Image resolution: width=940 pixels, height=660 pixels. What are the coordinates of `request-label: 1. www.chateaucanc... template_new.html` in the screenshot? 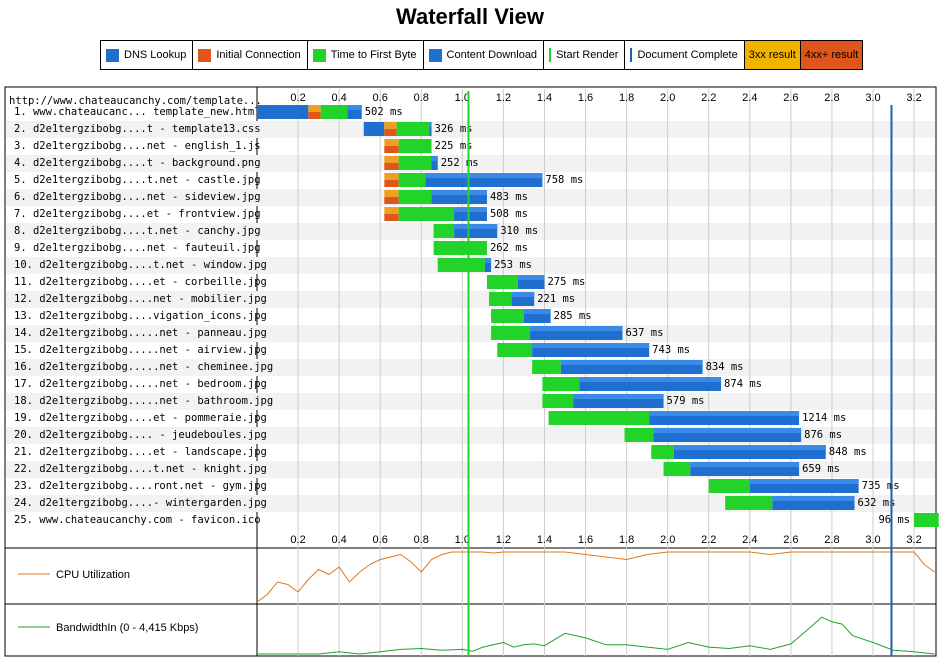 It's located at (137, 112).